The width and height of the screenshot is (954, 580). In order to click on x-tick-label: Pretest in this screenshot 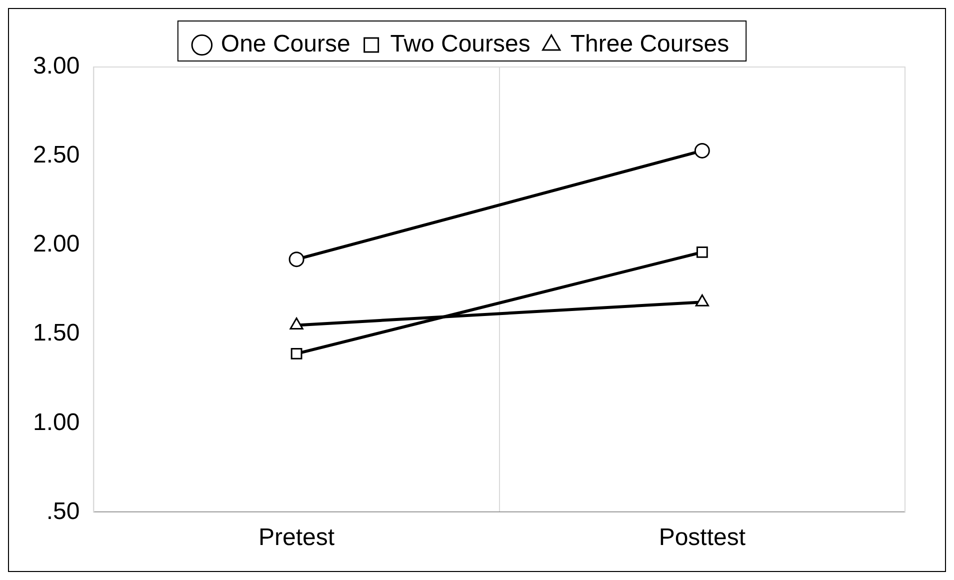, I will do `click(296, 538)`.